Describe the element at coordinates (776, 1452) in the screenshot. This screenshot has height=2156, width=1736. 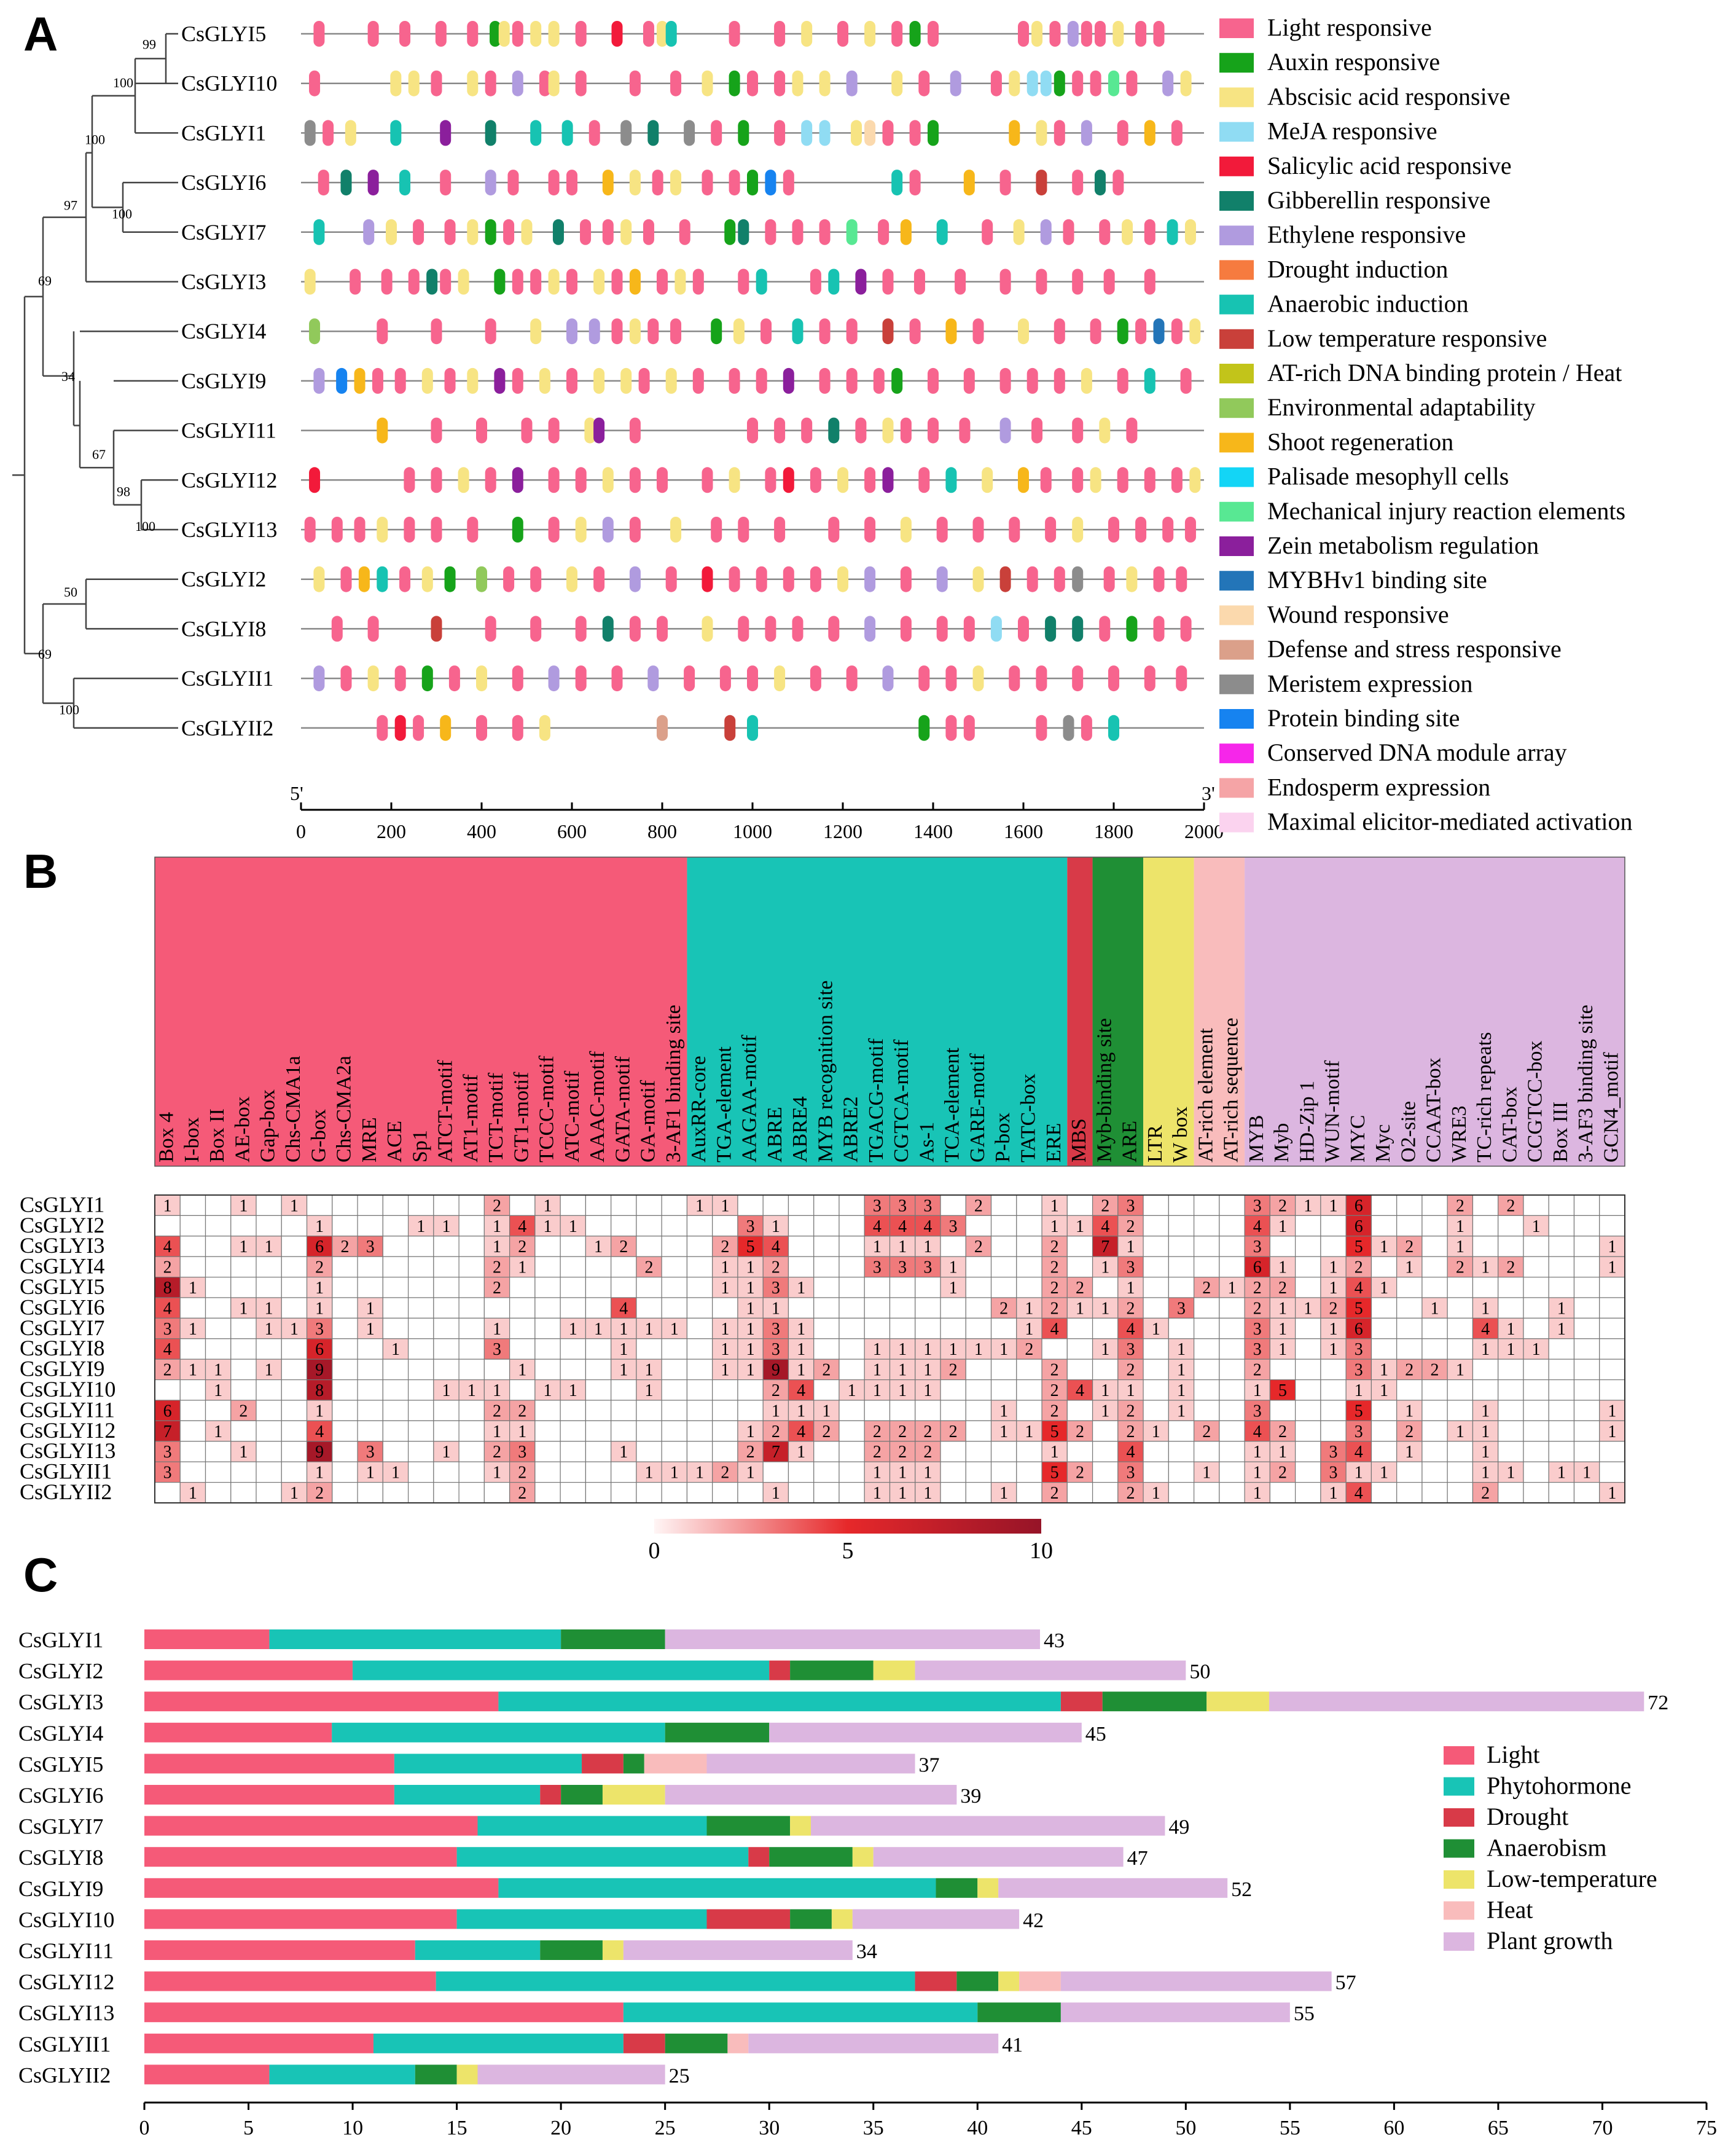
I see `heatmap-cell-value: 7` at that location.